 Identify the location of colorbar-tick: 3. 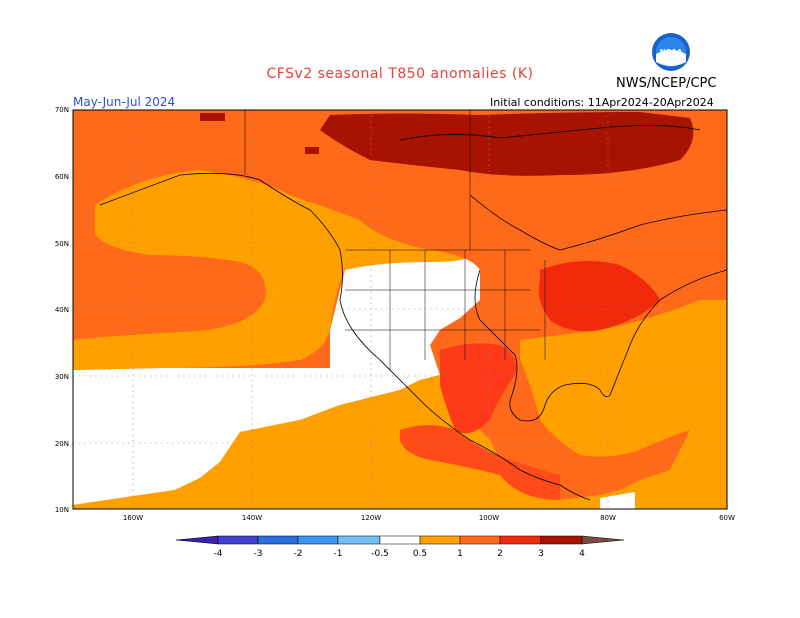
(541, 554).